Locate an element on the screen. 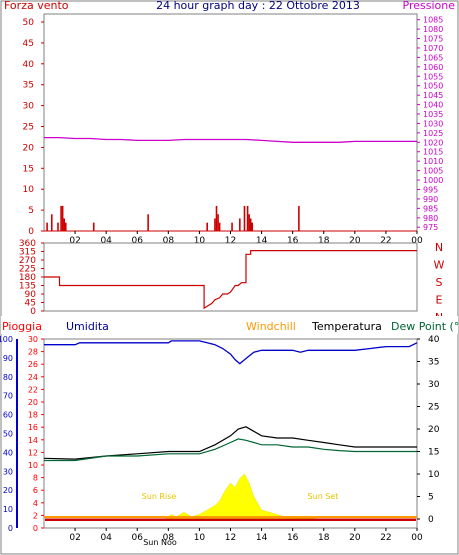  sun-set-annotation: Sun Set is located at coordinates (323, 496).